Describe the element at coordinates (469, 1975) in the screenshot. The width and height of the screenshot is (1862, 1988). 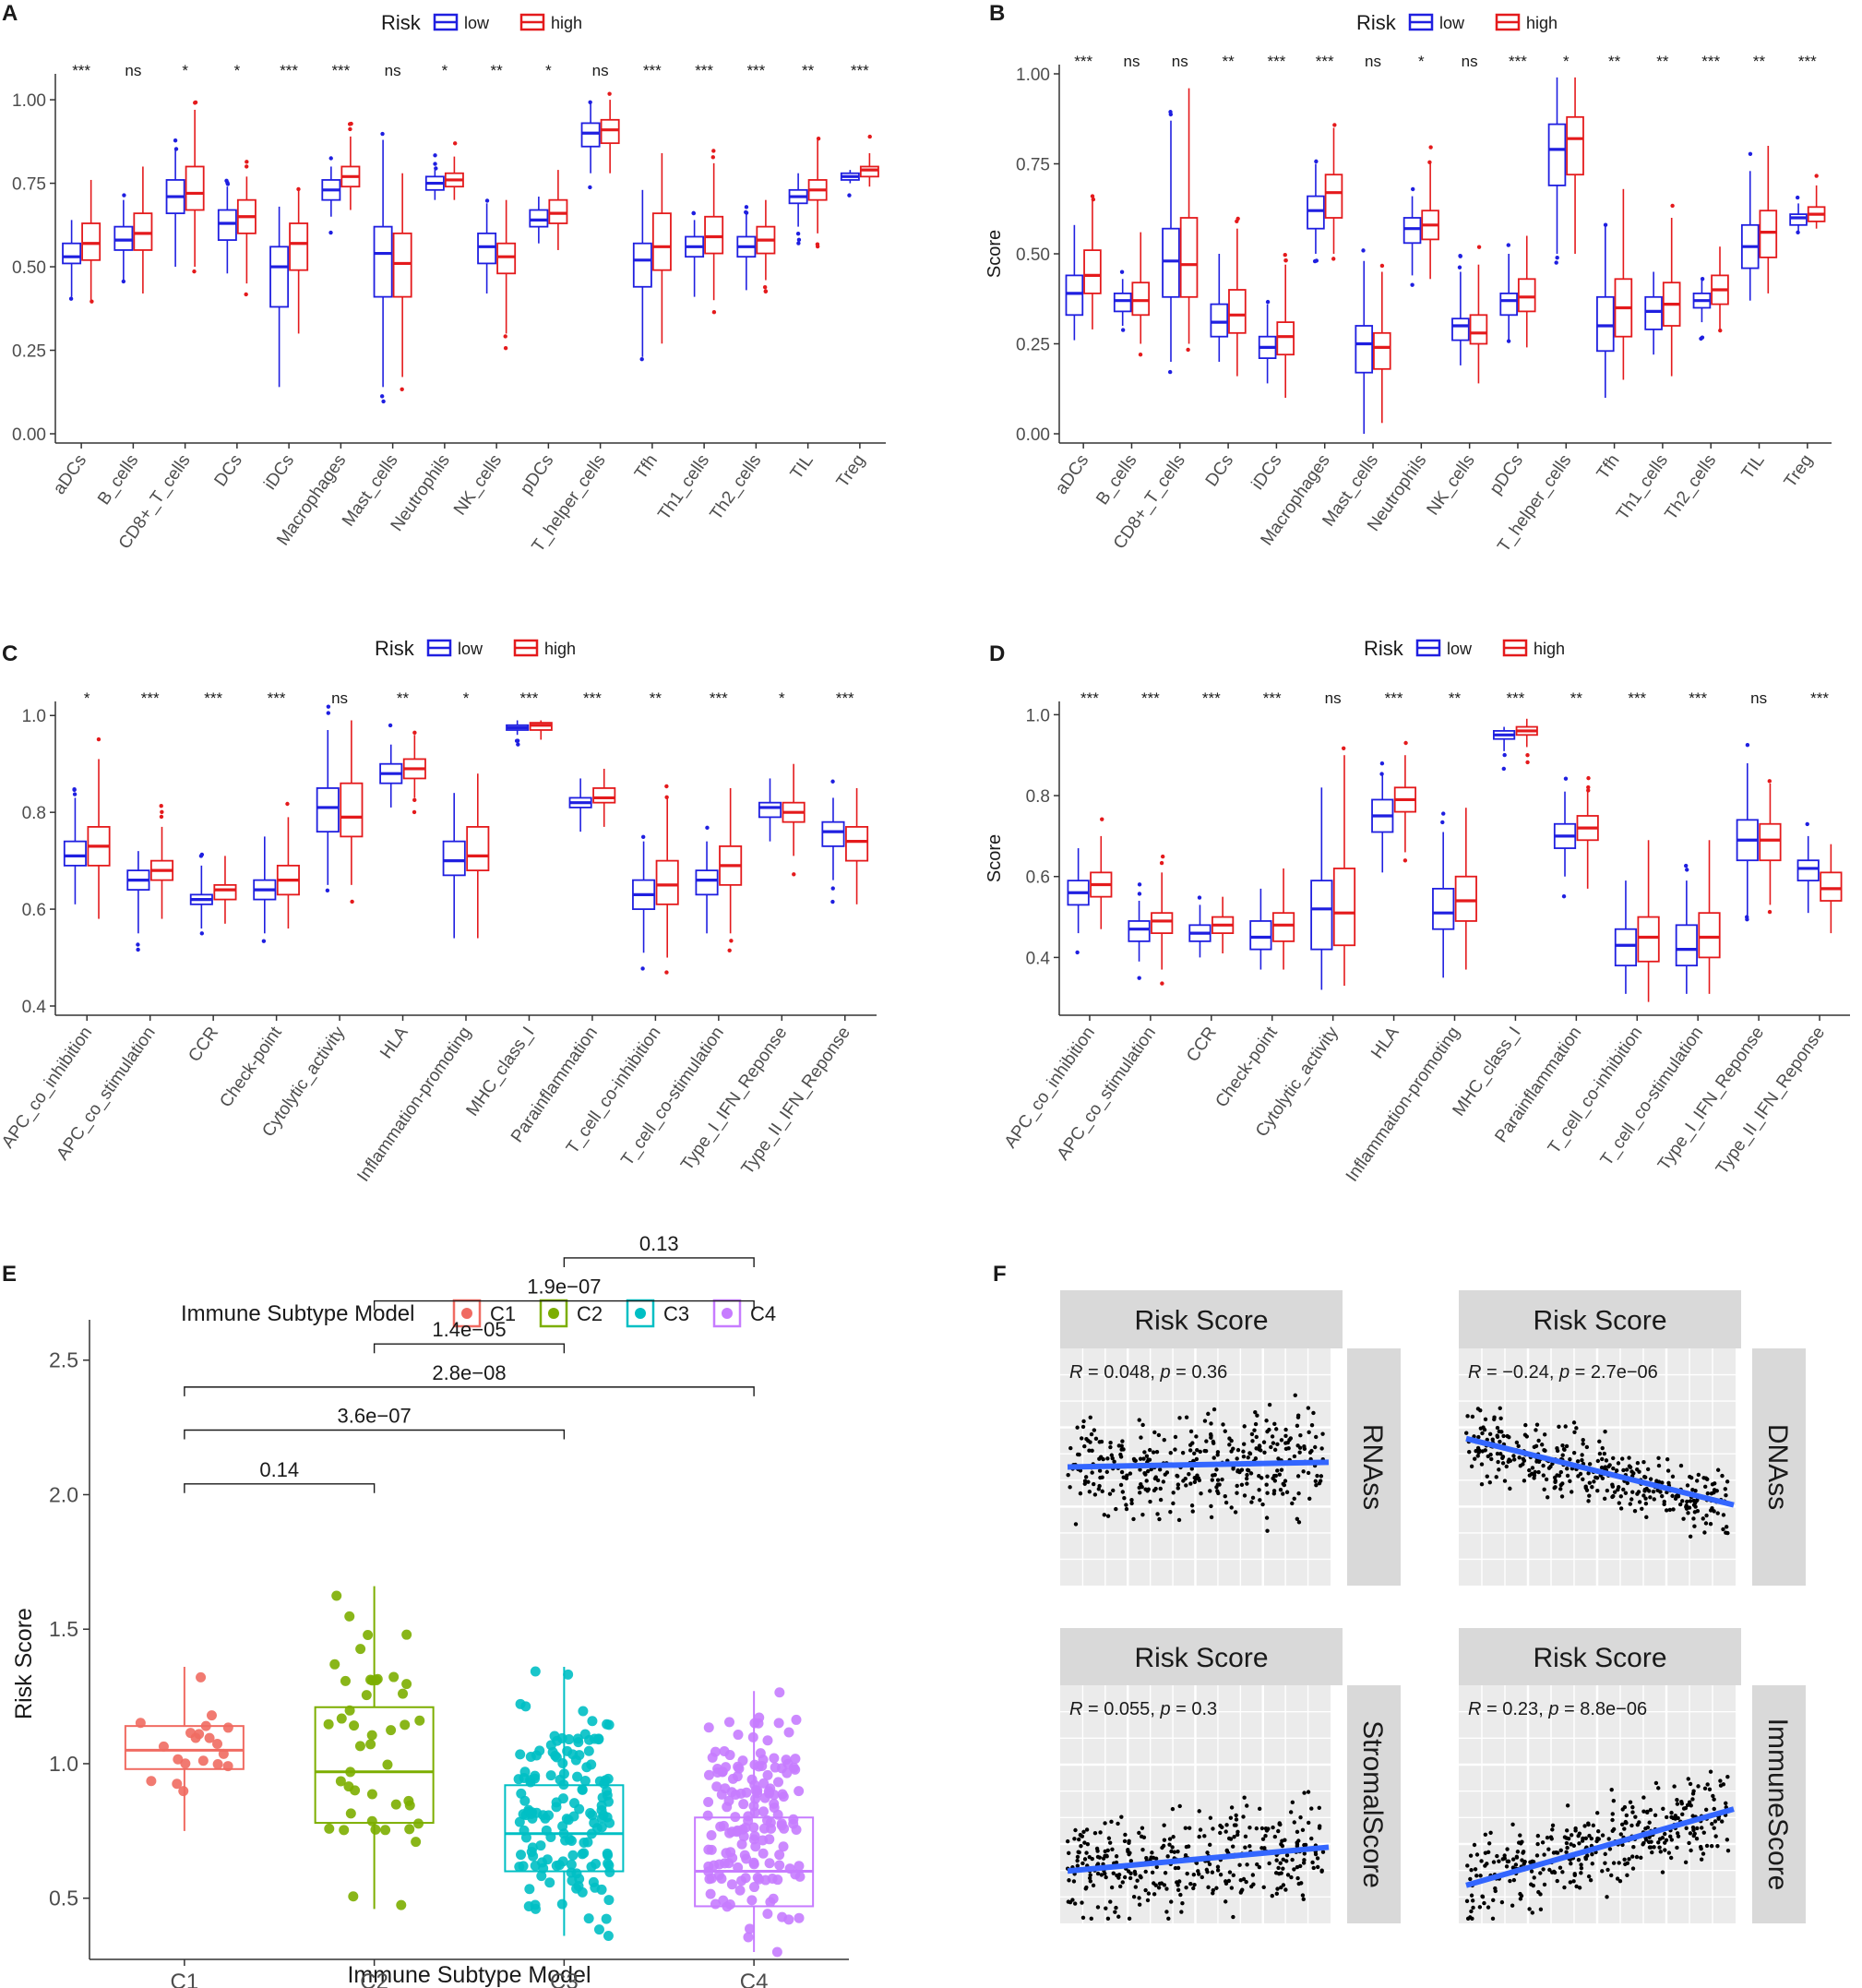
I see `x-axis-title: Immune Subtype Model` at that location.